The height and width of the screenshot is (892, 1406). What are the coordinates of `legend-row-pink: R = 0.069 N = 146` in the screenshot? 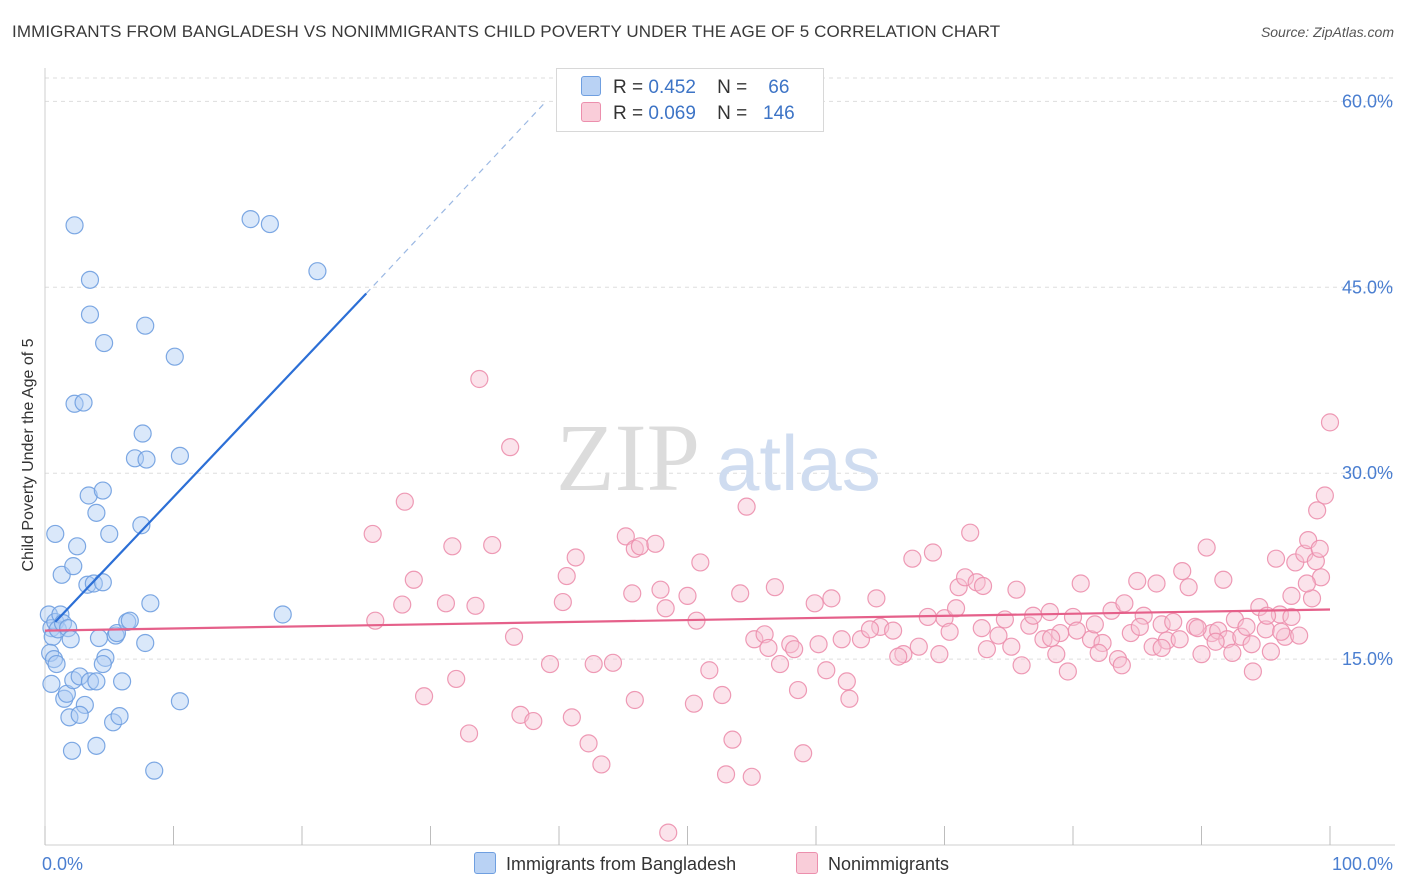 It's located at (688, 114).